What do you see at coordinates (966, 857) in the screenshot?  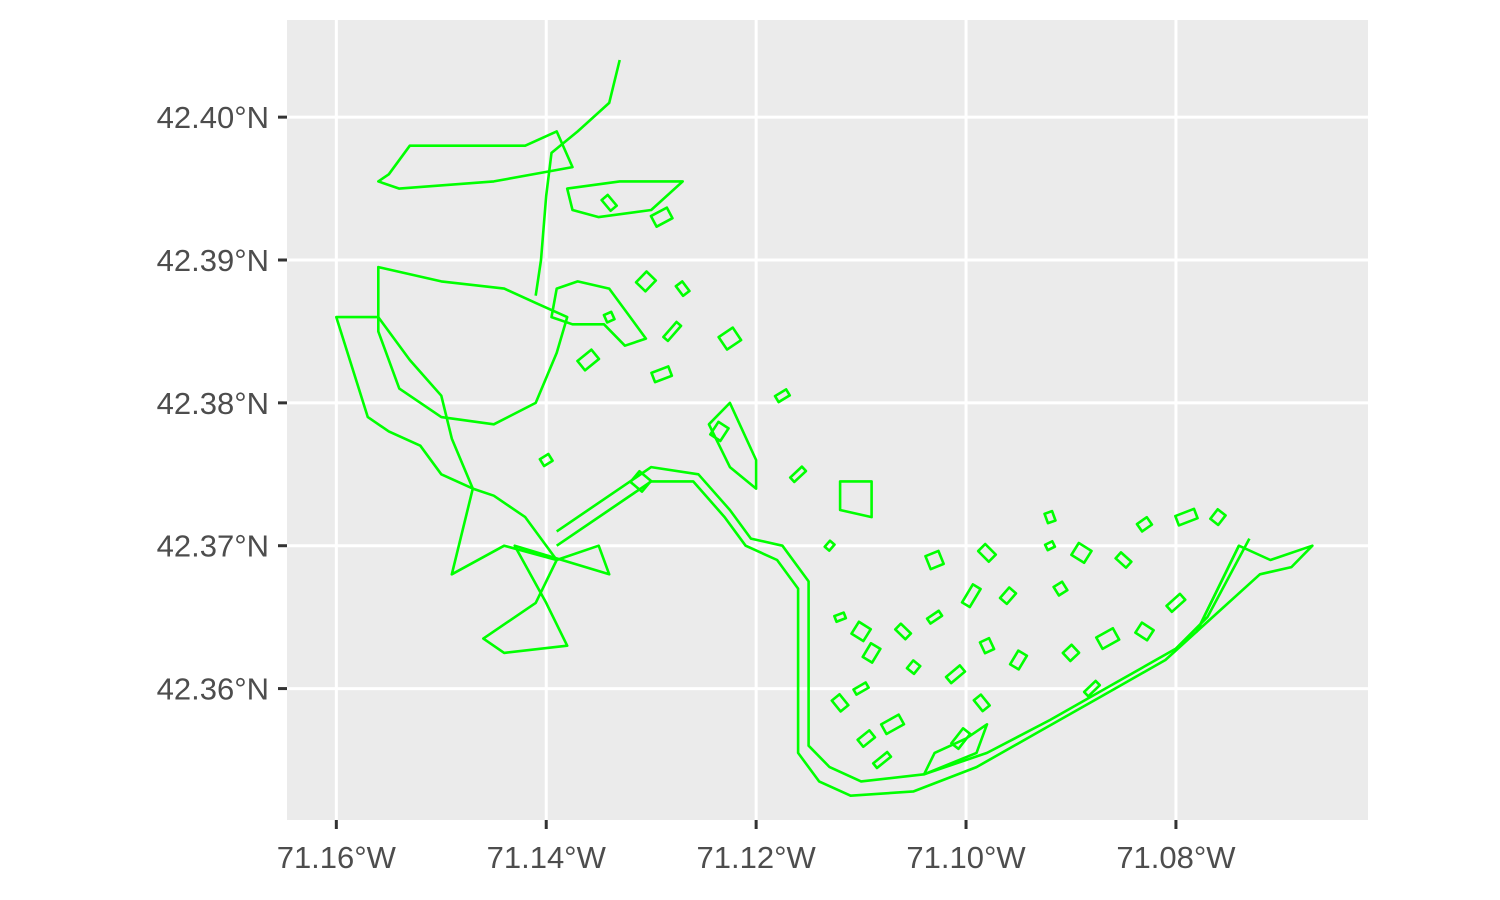 I see `x-tick-label: 71.10°W` at bounding box center [966, 857].